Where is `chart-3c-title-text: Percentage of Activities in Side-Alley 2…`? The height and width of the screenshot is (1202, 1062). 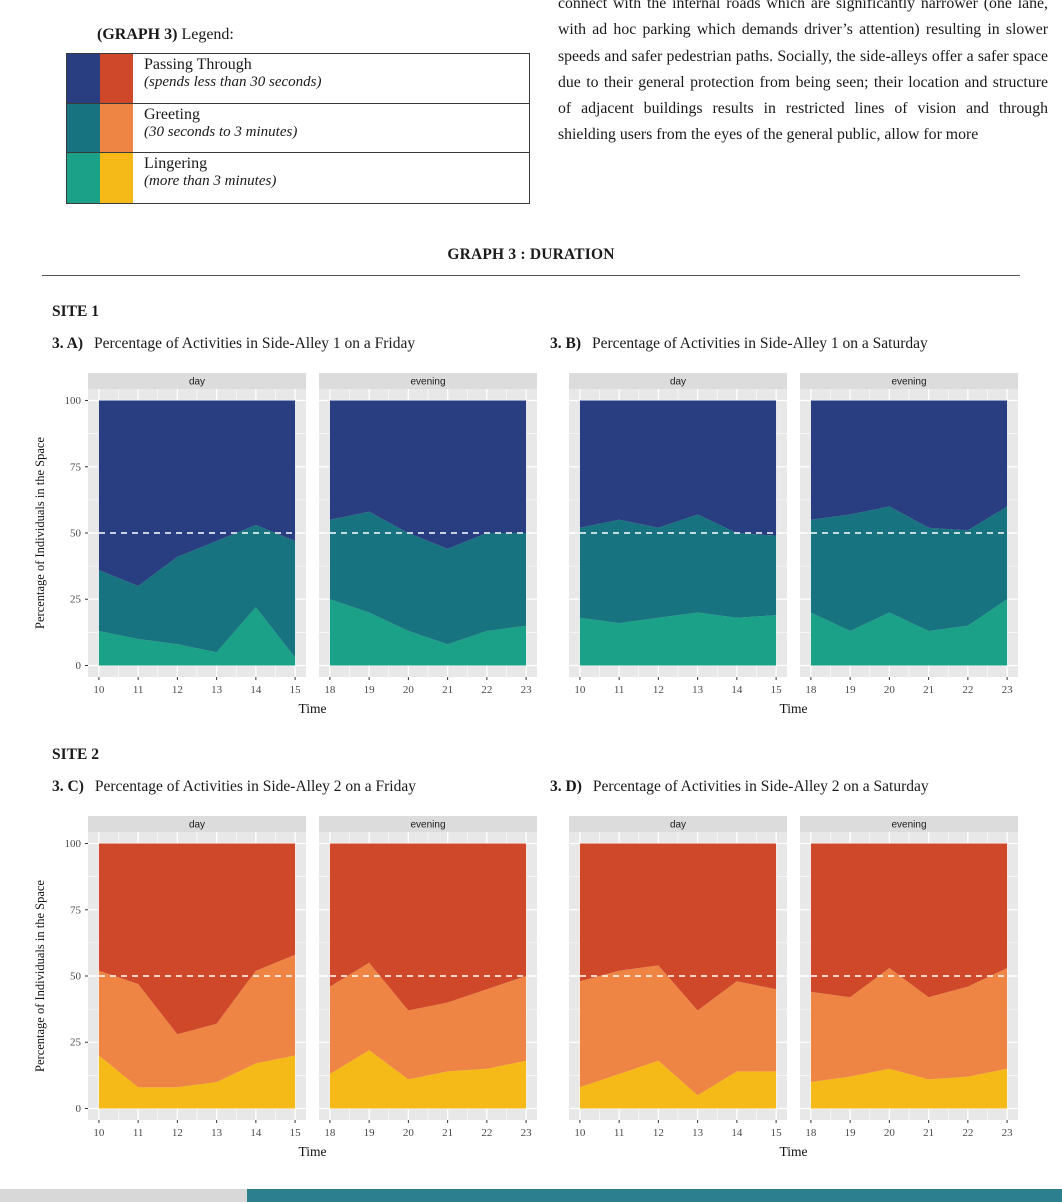
chart-3c-title-text: Percentage of Activities in Side-Alley 2… is located at coordinates (255, 786).